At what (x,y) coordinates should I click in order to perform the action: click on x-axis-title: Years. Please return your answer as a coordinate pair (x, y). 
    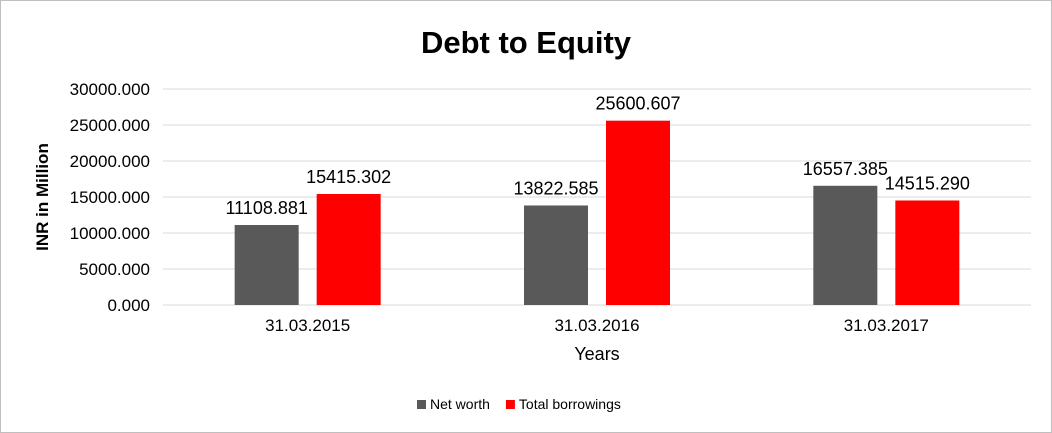
    Looking at the image, I should click on (596, 354).